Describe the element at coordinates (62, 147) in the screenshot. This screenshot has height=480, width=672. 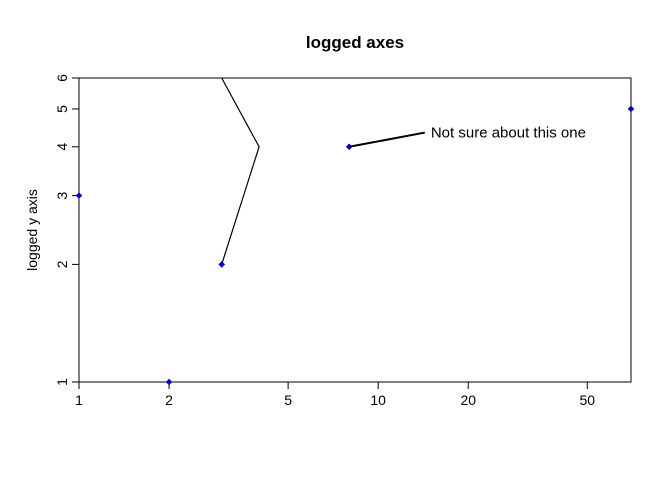
I see `y-tick-label: 4` at that location.